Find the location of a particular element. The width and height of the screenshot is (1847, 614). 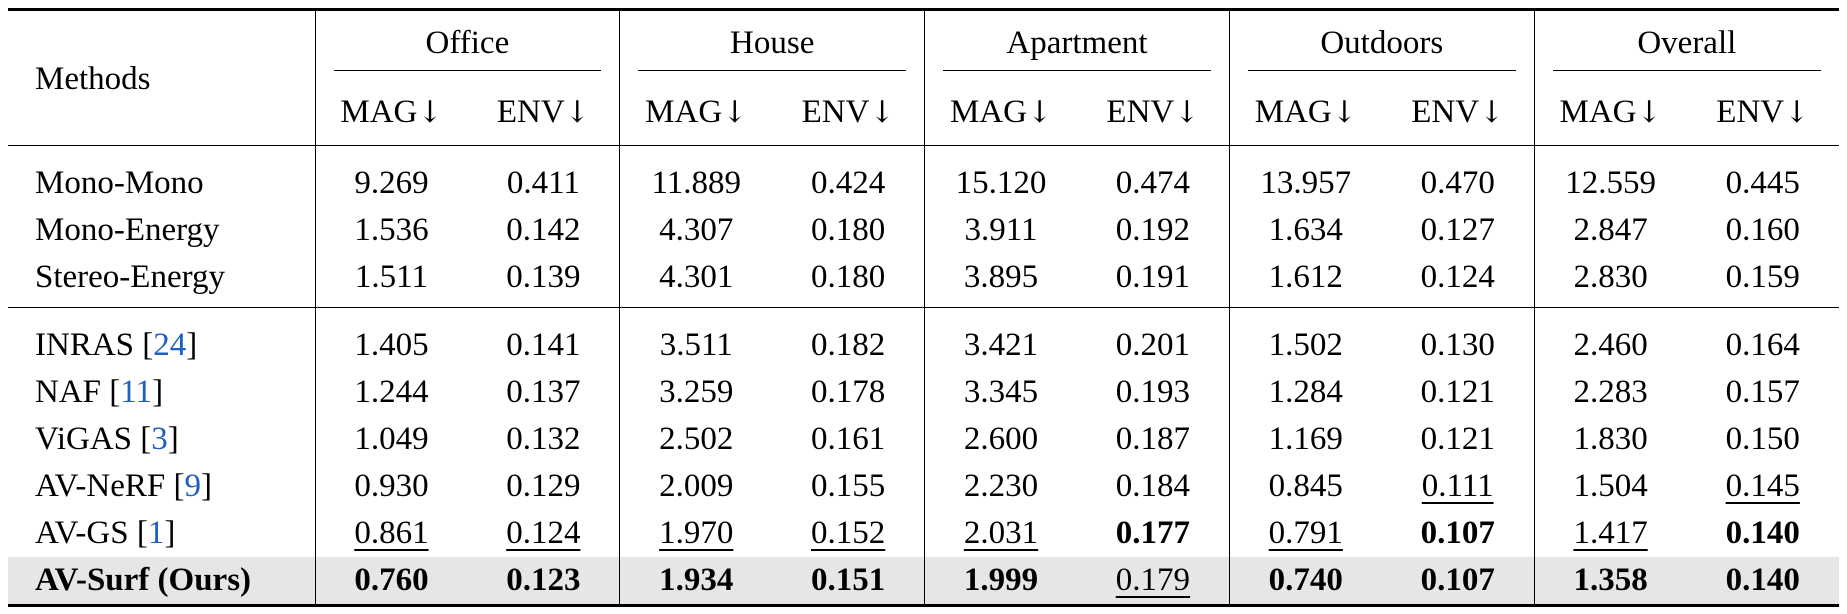

method-label: AV-NeRF is located at coordinates (100, 486).